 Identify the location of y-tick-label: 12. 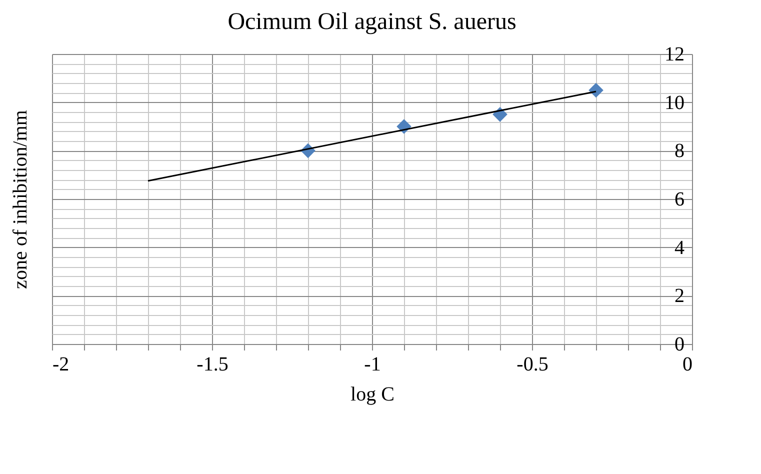
(674, 55).